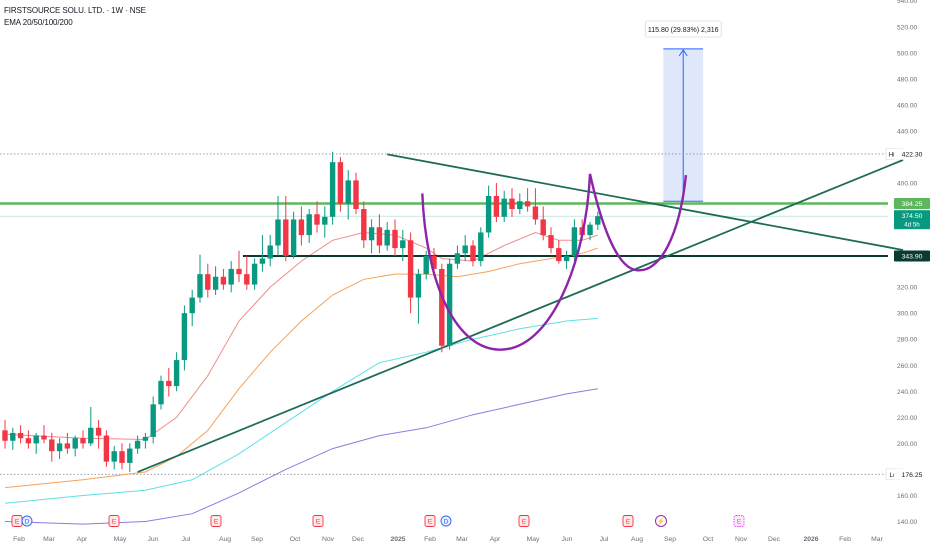  I want to click on time-tick: May, so click(533, 539).